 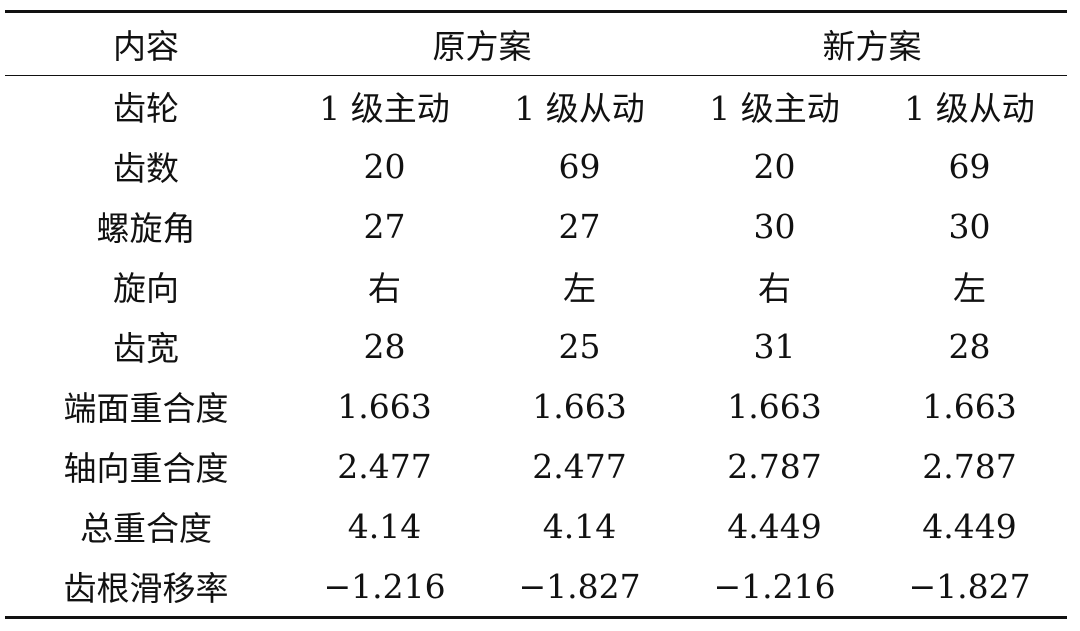 I want to click on header-cell: 原方案, so click(x=482, y=43).